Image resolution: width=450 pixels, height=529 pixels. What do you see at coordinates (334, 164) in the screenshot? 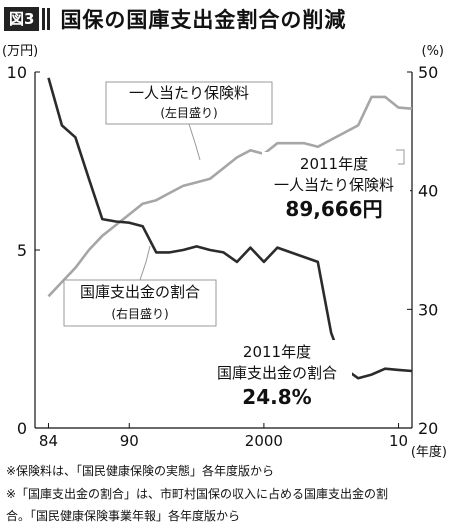
I see `premium-2011-year: 2011年度` at bounding box center [334, 164].